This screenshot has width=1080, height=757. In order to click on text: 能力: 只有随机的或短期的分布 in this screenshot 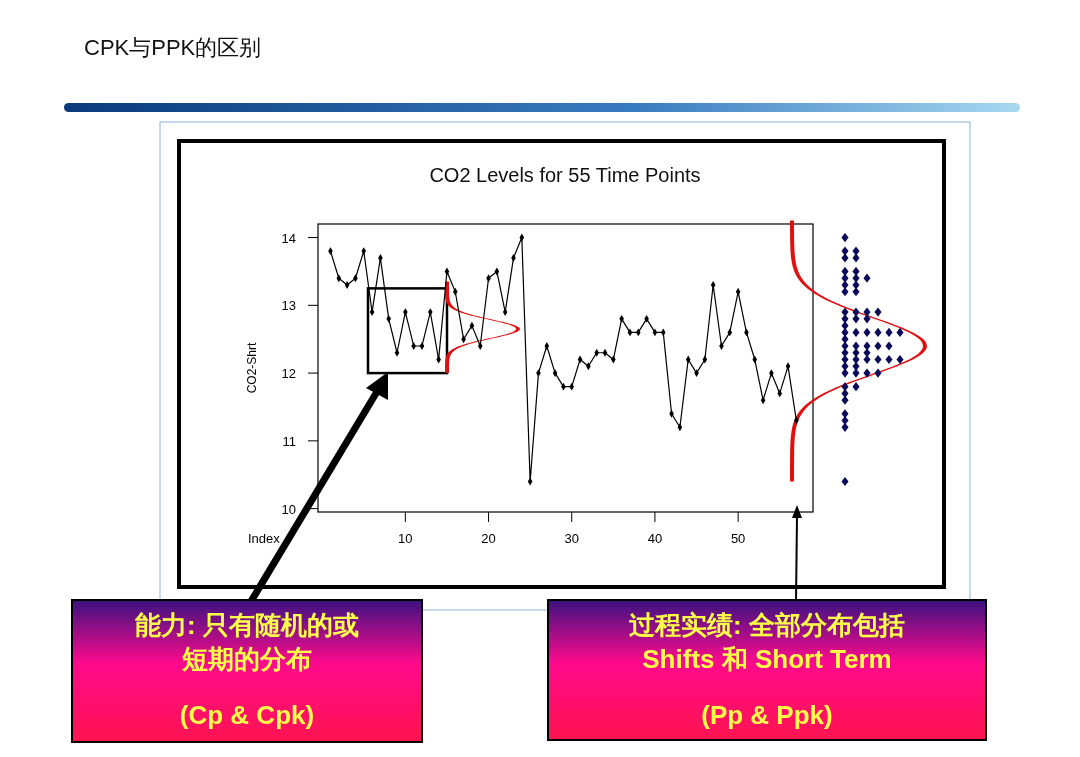, I will do `click(247, 642)`.